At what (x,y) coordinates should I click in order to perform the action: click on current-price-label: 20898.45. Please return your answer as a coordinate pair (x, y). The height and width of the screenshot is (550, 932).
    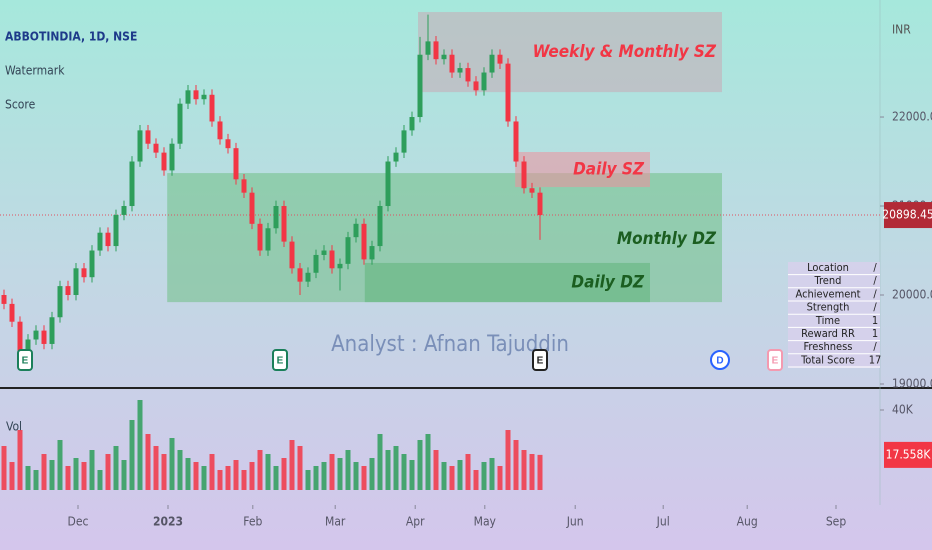
    Looking at the image, I should click on (907, 215).